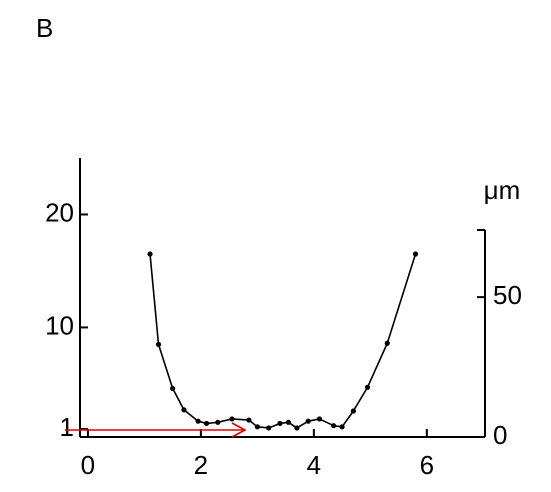  Describe the element at coordinates (507, 295) in the screenshot. I see `y2-tick-label: 50` at that location.